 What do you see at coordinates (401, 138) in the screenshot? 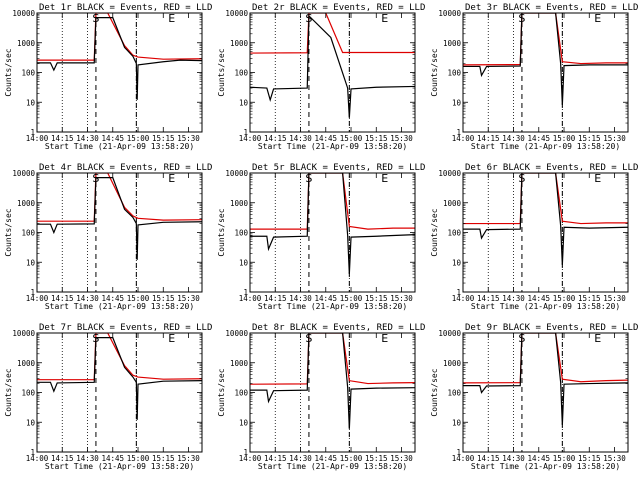
I see `x-tick-label: 15:30` at bounding box center [401, 138].